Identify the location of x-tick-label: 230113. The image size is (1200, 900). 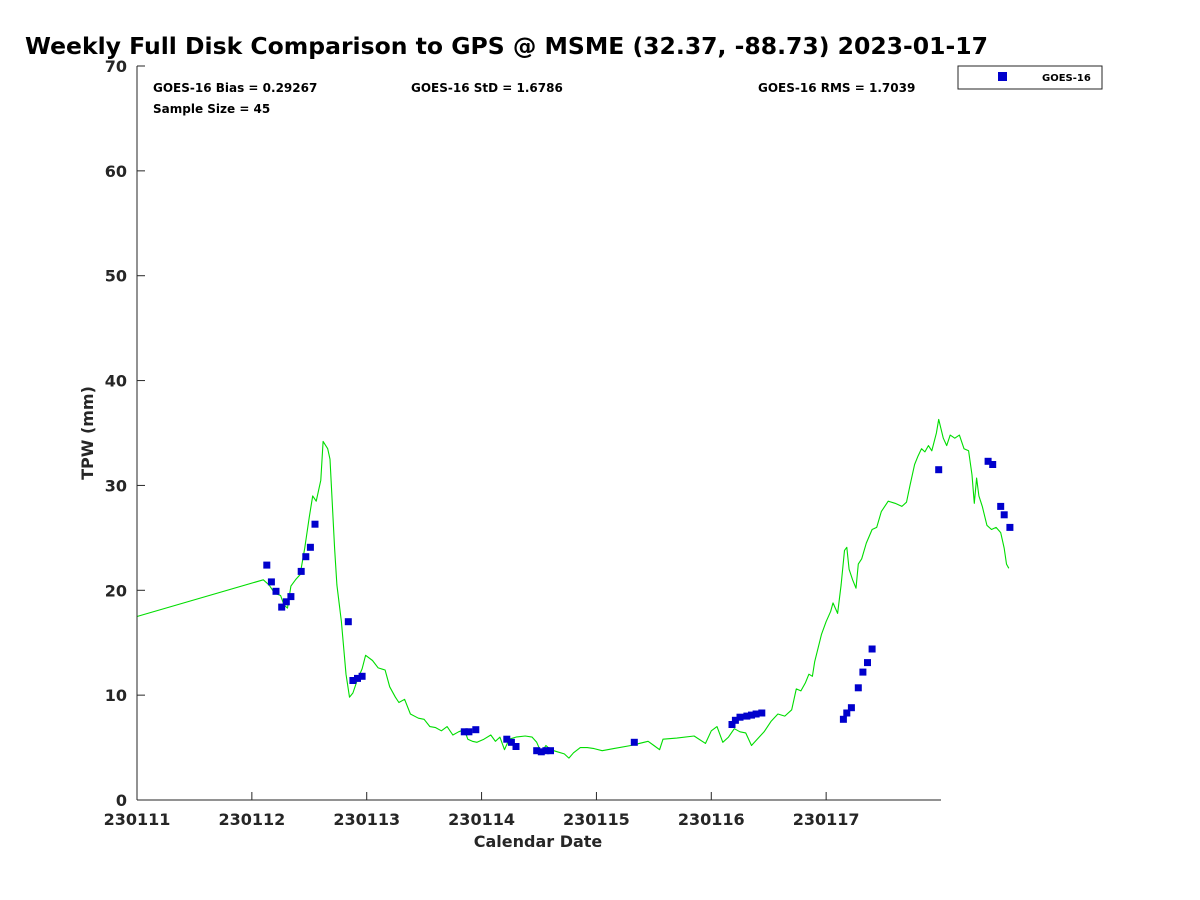
(366, 819).